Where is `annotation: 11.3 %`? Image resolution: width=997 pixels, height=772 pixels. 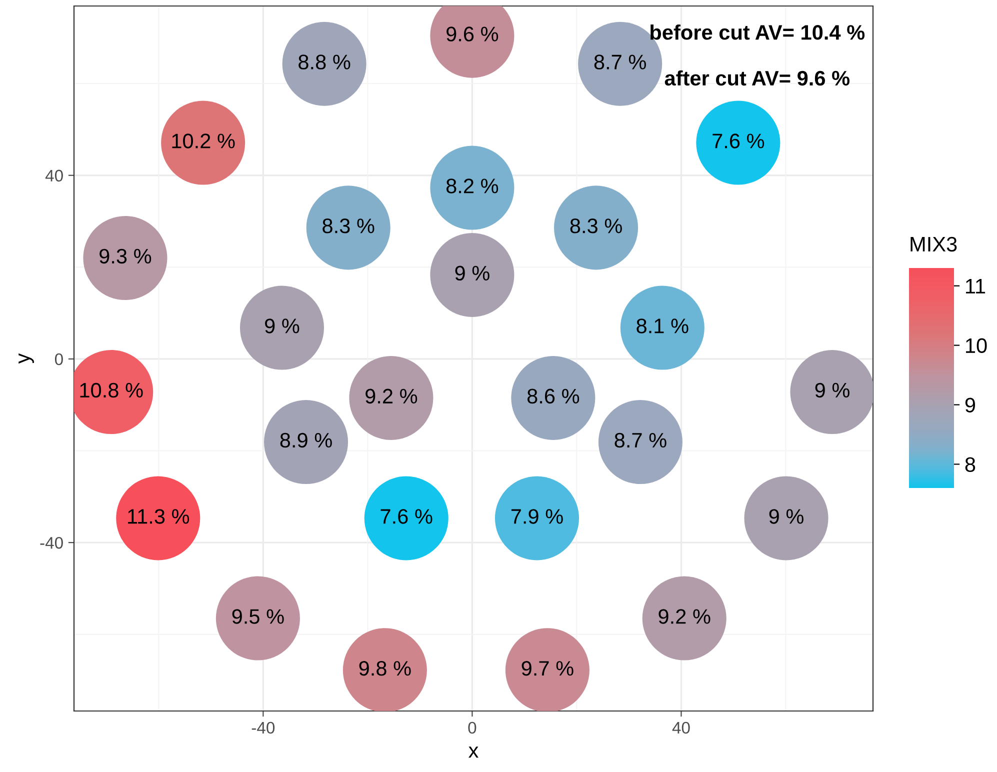
annotation: 11.3 % is located at coordinates (159, 516).